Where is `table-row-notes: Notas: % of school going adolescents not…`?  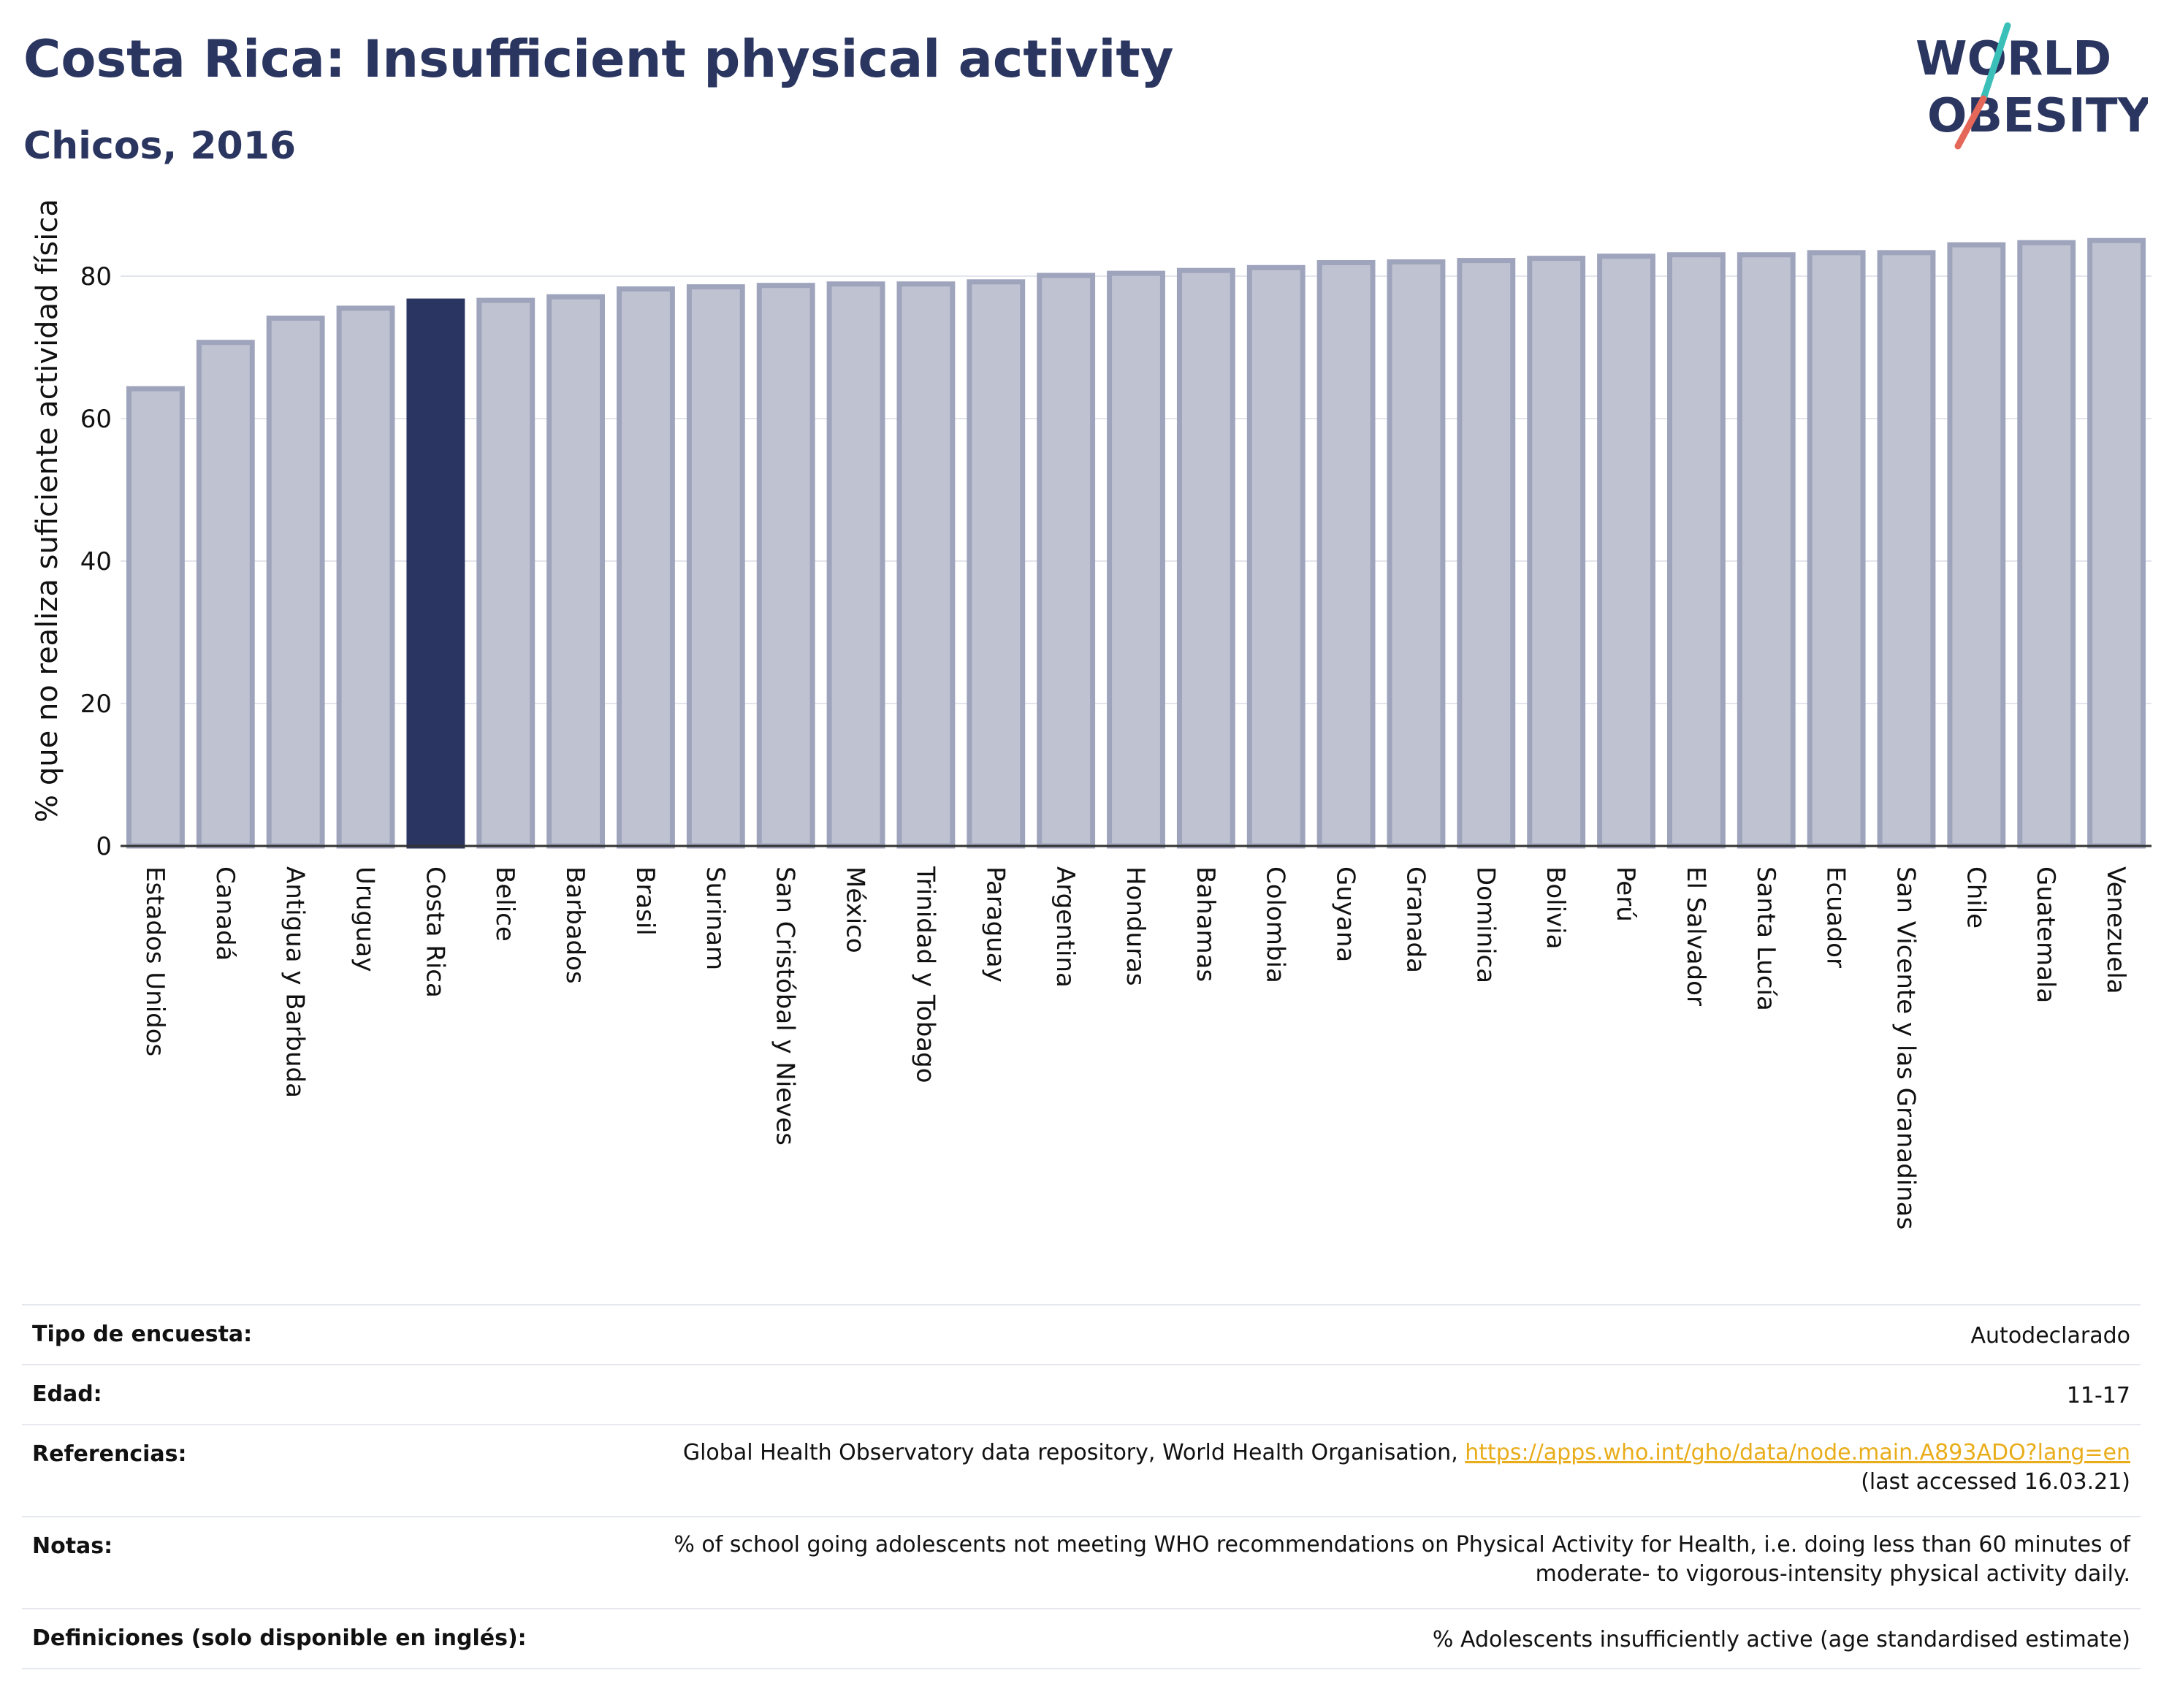 table-row-notes: Notas: % of school going adolescents not… is located at coordinates (1081, 1562).